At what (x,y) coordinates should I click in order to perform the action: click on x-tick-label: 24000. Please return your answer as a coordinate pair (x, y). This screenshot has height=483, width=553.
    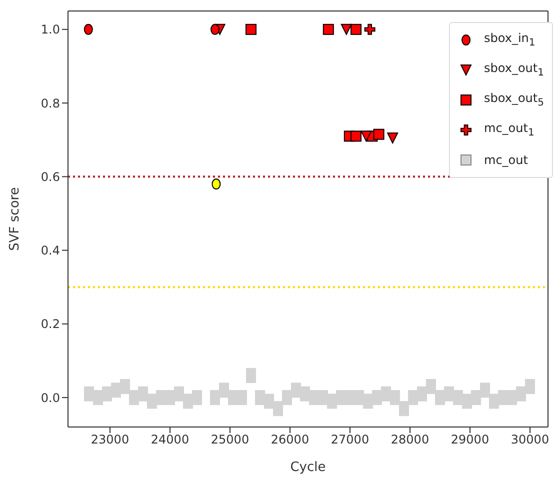
    Looking at the image, I should click on (170, 439).